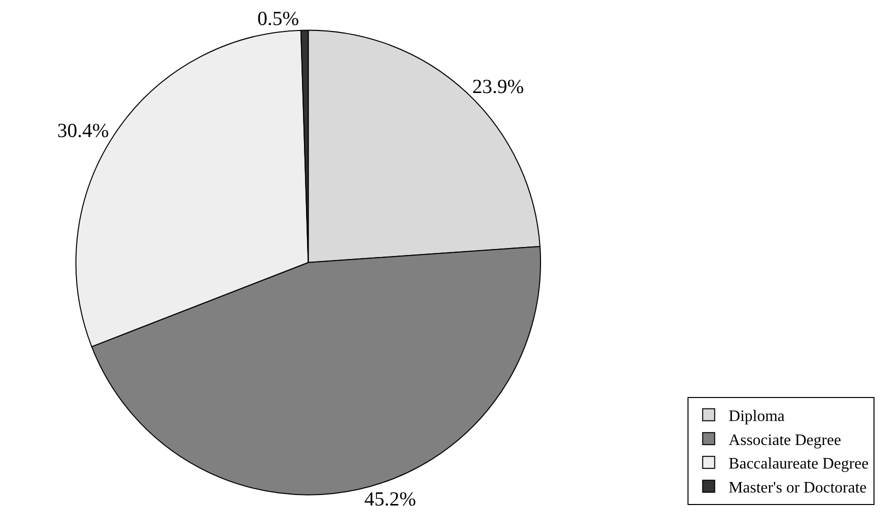 This screenshot has height=525, width=893. I want to click on data-label: 23.9%, so click(498, 87).